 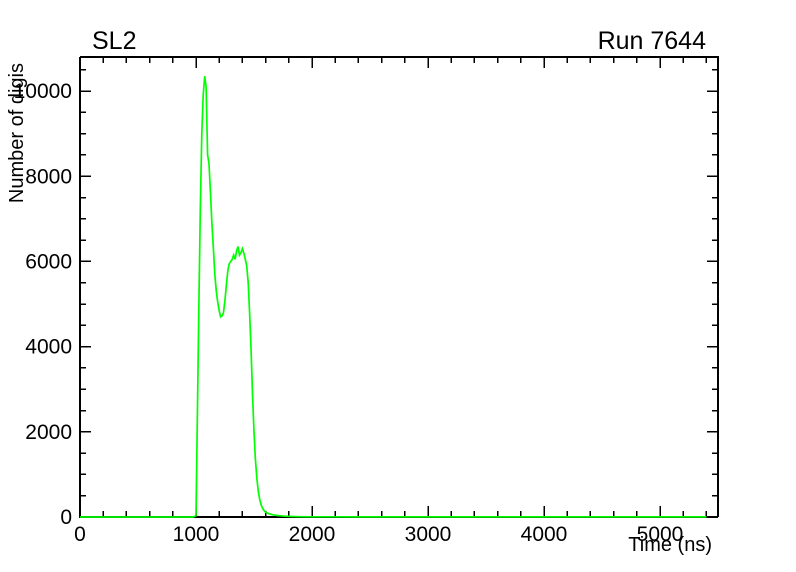 What do you see at coordinates (48, 261) in the screenshot?
I see `y-tick-label: 6000` at bounding box center [48, 261].